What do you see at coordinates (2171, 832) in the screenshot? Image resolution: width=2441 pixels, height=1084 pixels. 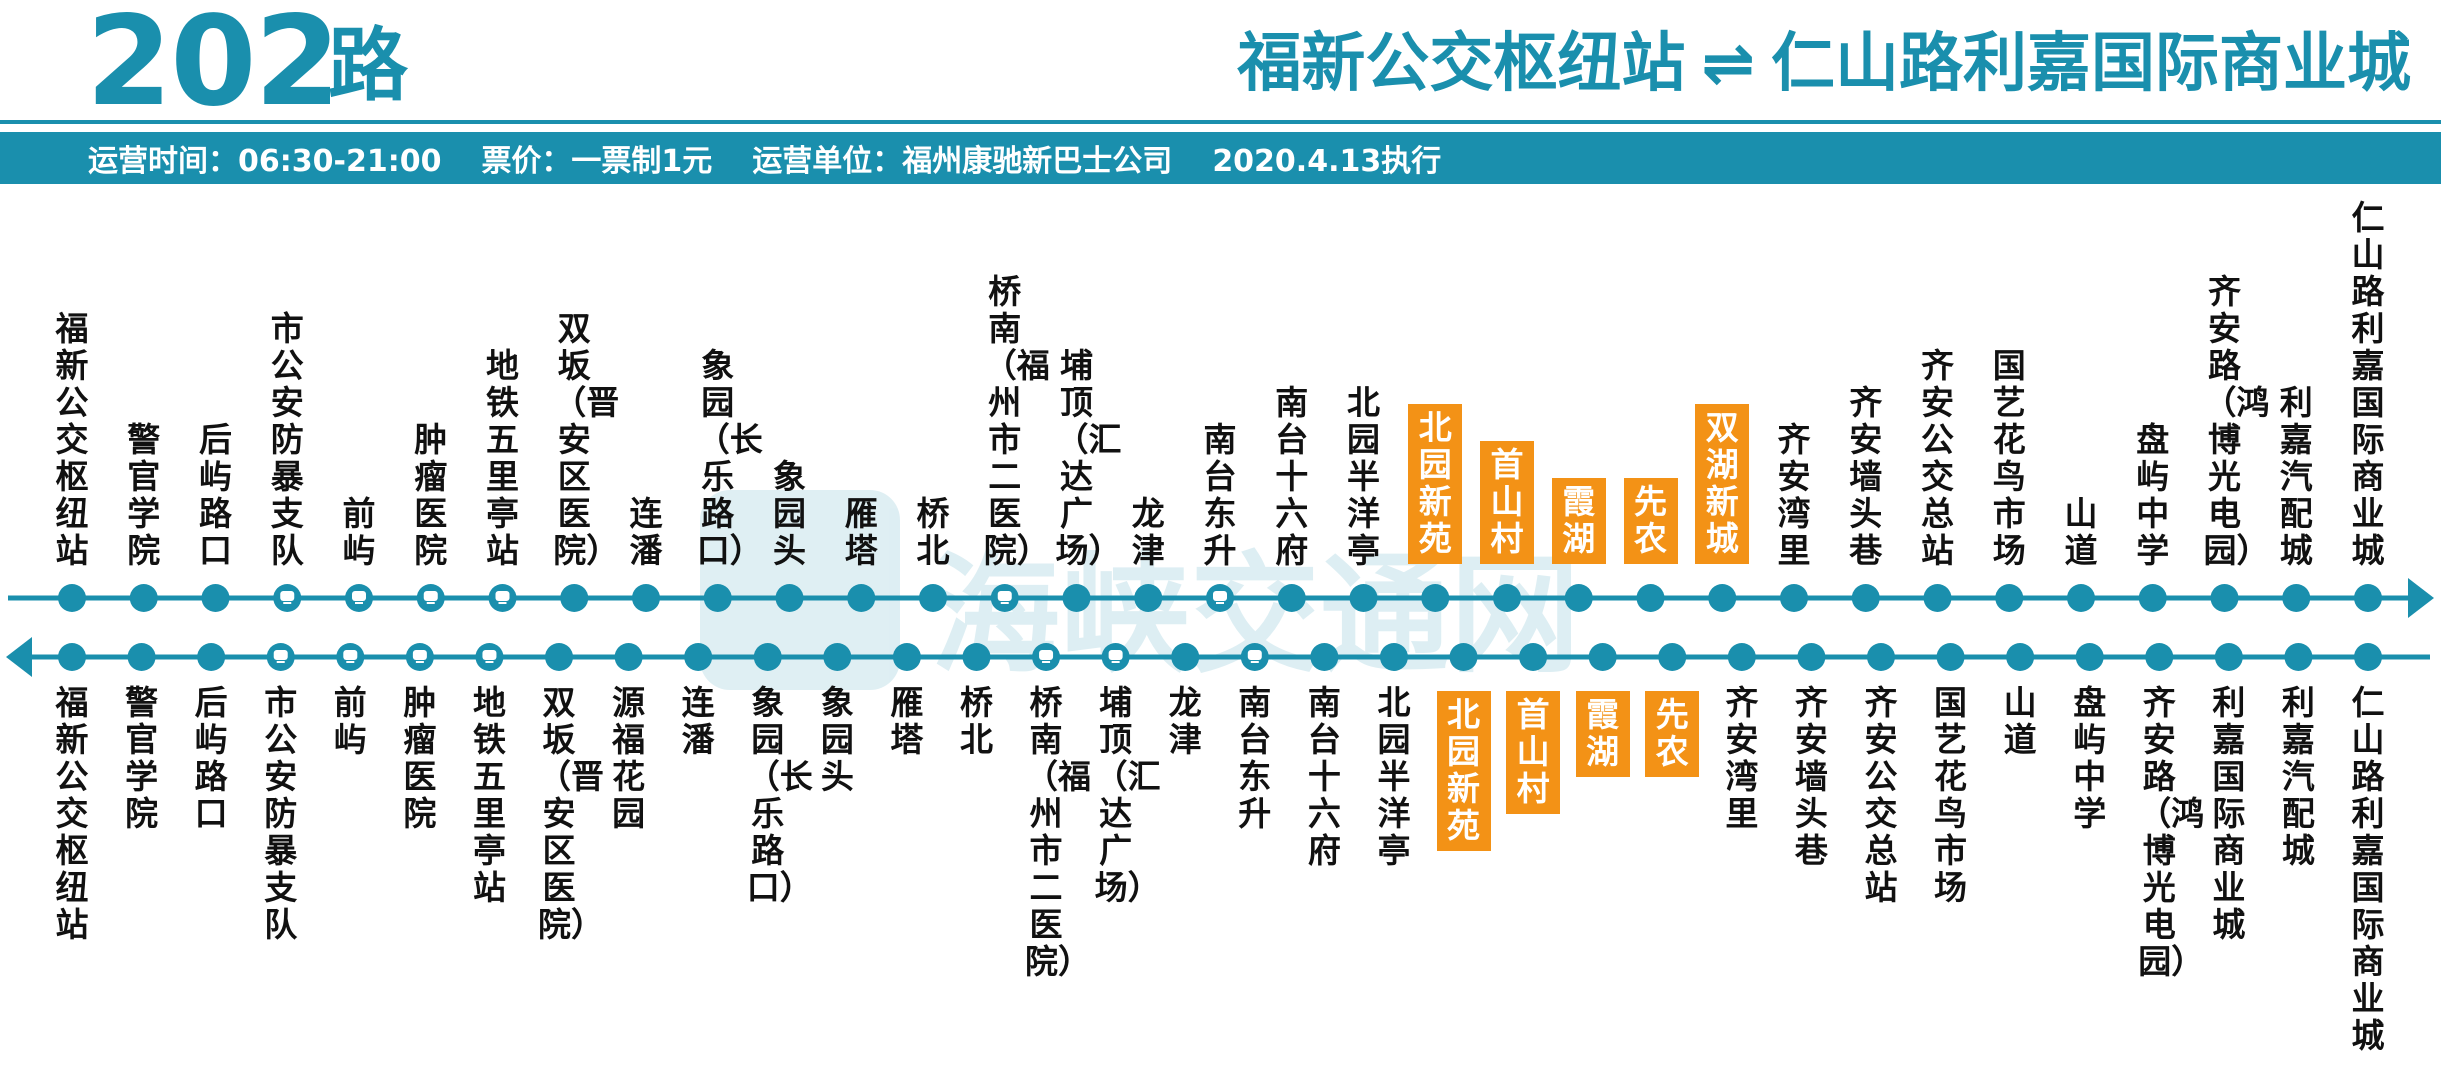 I see `inbound-stop-label: 齐安路（鸿博光电园）` at bounding box center [2171, 832].